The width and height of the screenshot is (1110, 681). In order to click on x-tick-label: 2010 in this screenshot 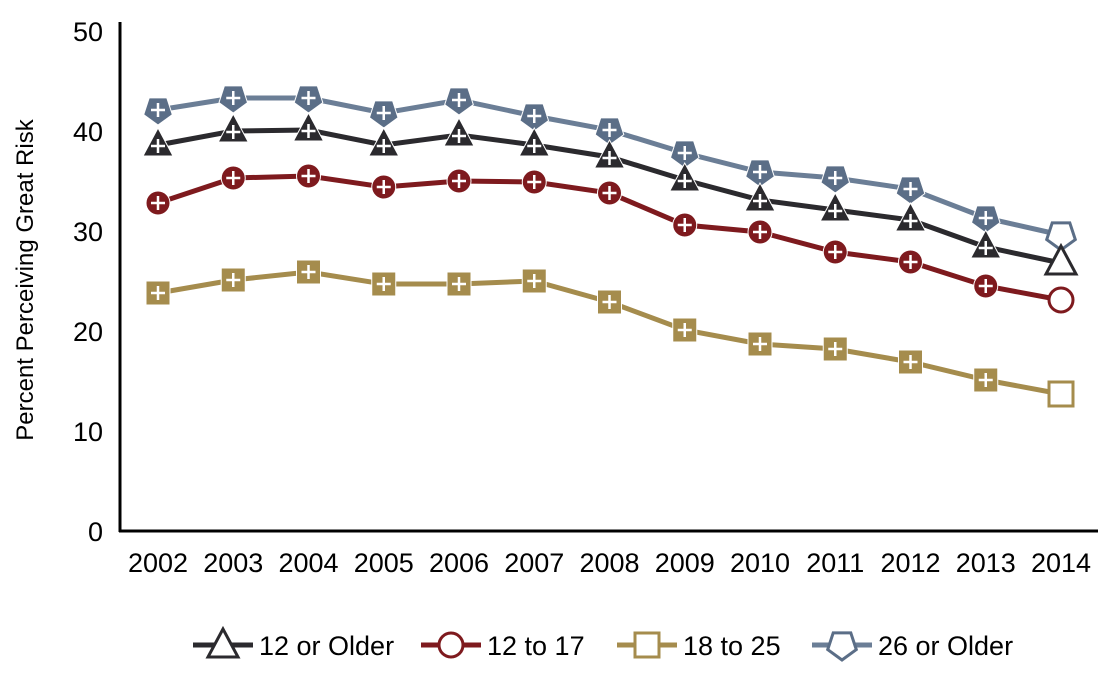, I will do `click(760, 563)`.